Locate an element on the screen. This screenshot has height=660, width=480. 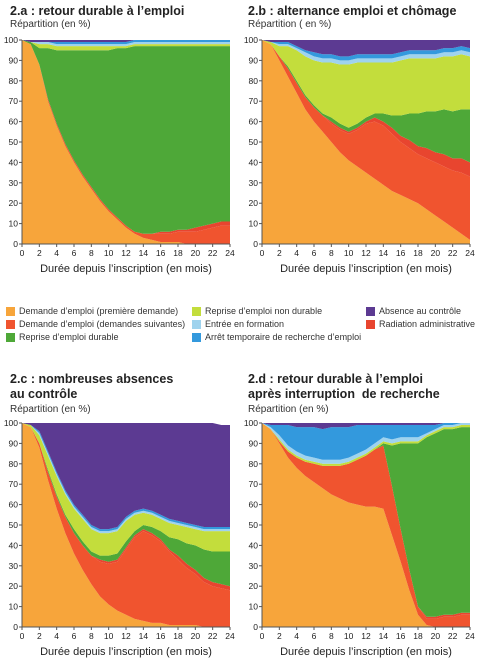
panel-title: 2.a : retour durable à l’emploi is located at coordinates (97, 11).